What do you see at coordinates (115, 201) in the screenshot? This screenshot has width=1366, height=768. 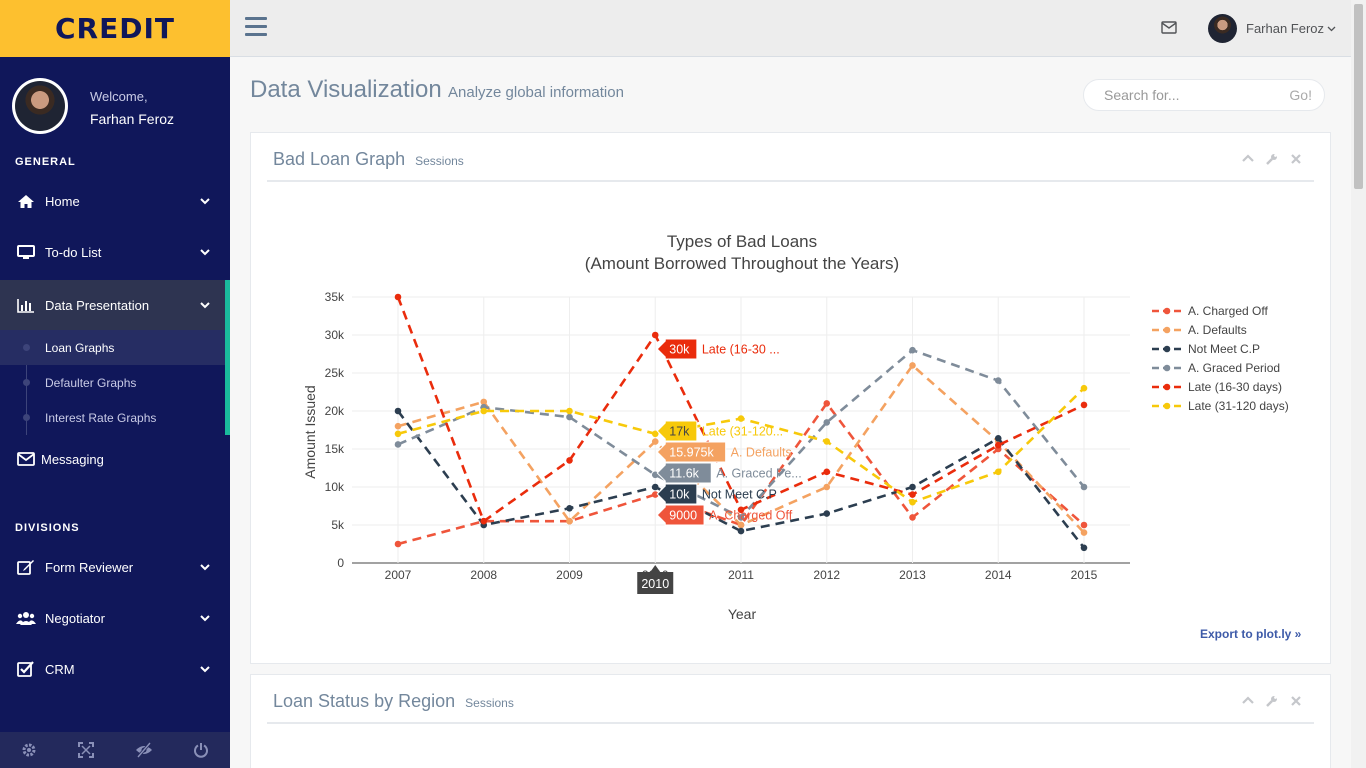 I see `sidebar-item-home: Home` at bounding box center [115, 201].